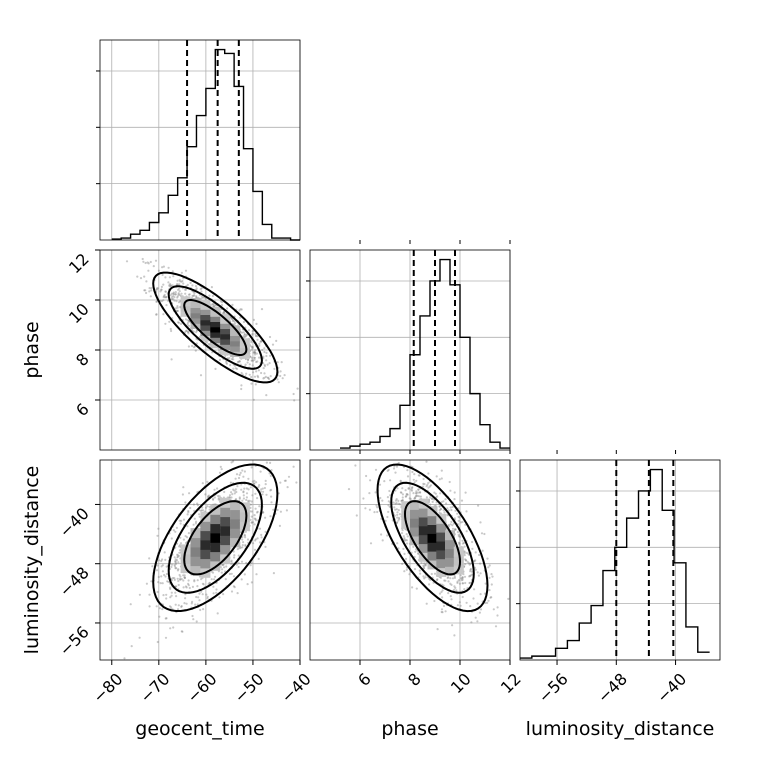  Describe the element at coordinates (511, 683) in the screenshot. I see `x-tick-label-phase: 12` at that location.